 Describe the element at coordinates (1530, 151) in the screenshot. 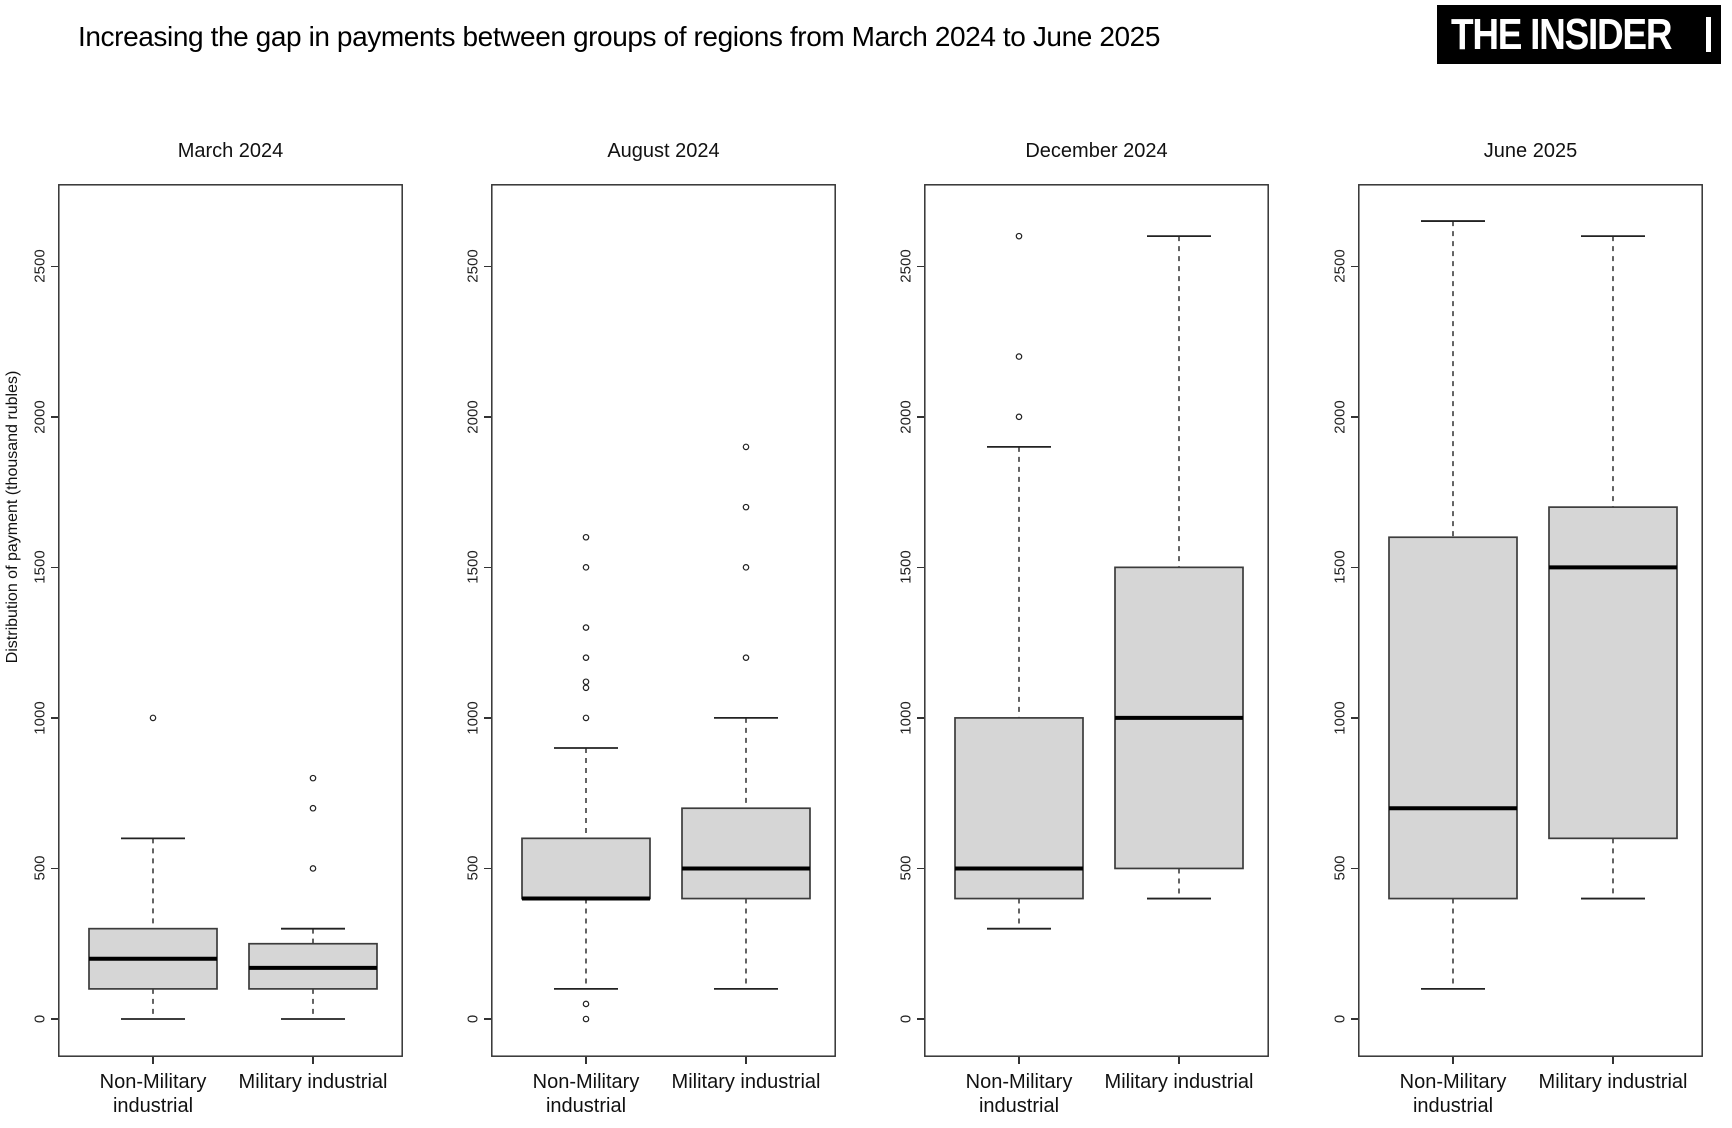

I see `panel-title: June 2025` at that location.